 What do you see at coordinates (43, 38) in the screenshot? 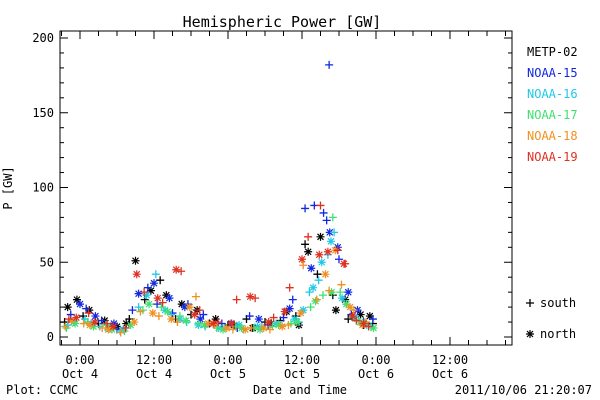
I see `y-tick-label: 200` at bounding box center [43, 38].